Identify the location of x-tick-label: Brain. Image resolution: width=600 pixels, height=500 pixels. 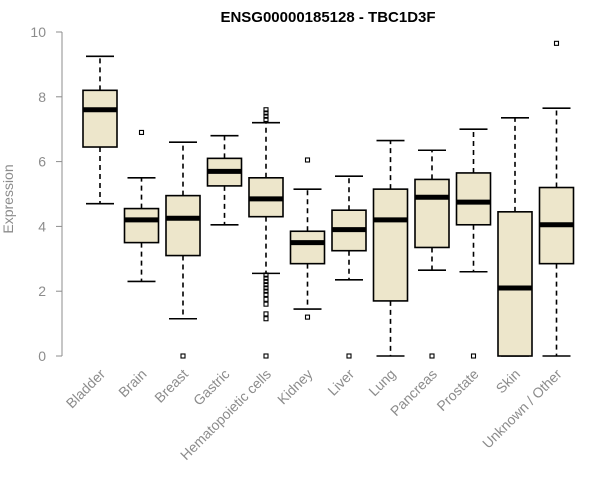
(132, 383).